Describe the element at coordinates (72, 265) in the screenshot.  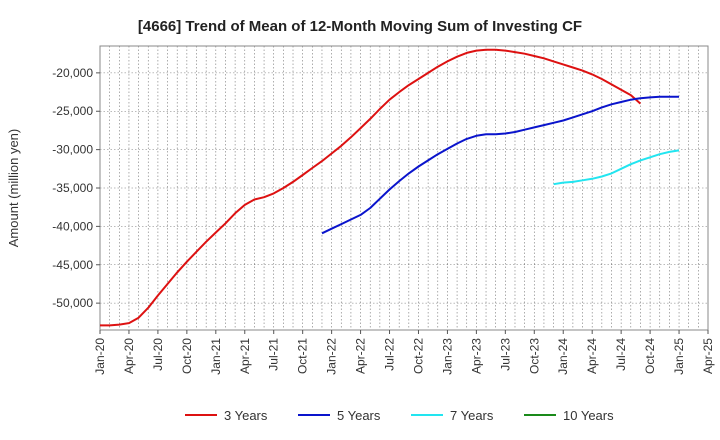
I see `y-tick-label: -45,000` at that location.